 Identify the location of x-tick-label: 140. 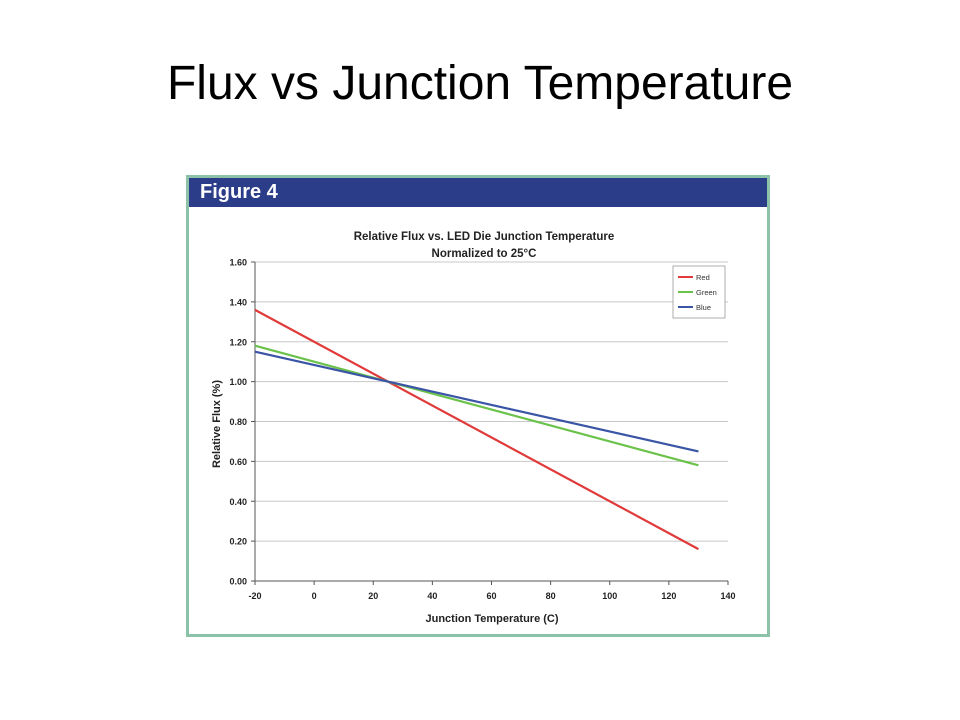
(727, 596).